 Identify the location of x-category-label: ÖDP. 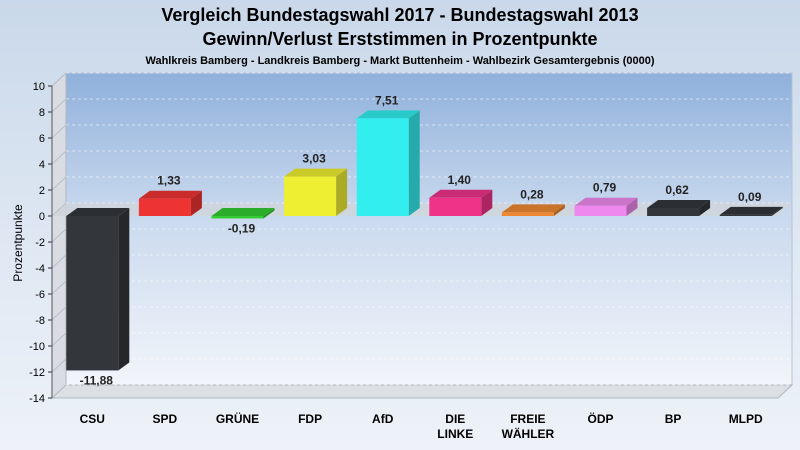
(600, 418).